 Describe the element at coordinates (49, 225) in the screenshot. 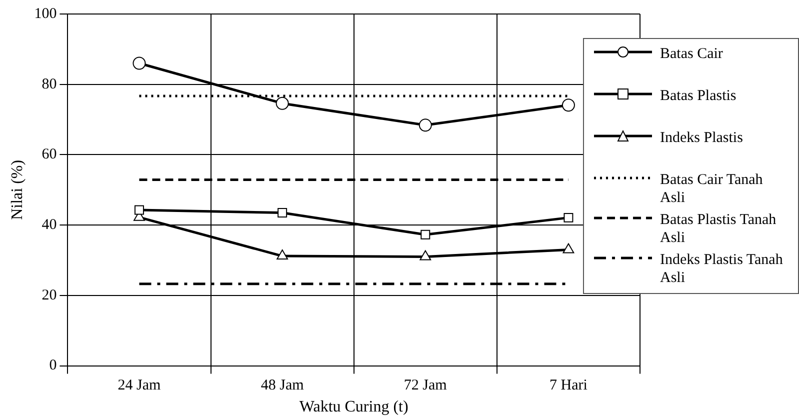

I see `y-tick-label: 40` at that location.